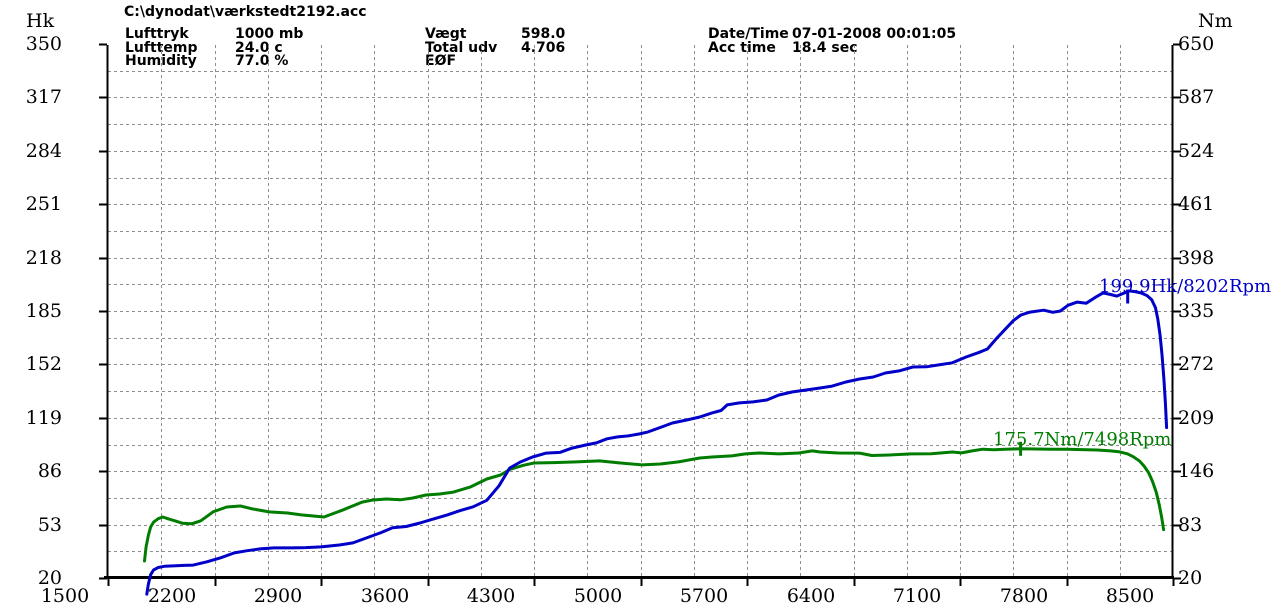 Image resolution: width=1280 pixels, height=607 pixels. I want to click on x-axis-tick-label: 7100, so click(917, 596).